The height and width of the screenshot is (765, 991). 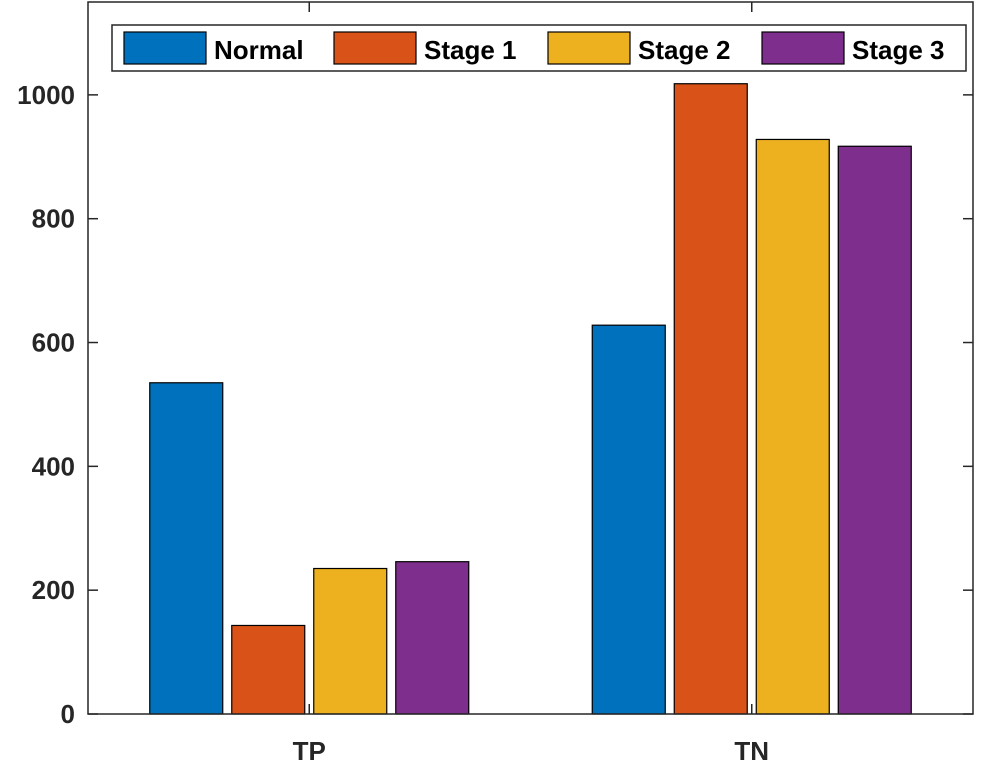 I want to click on bar-tp-normal, so click(x=186, y=548).